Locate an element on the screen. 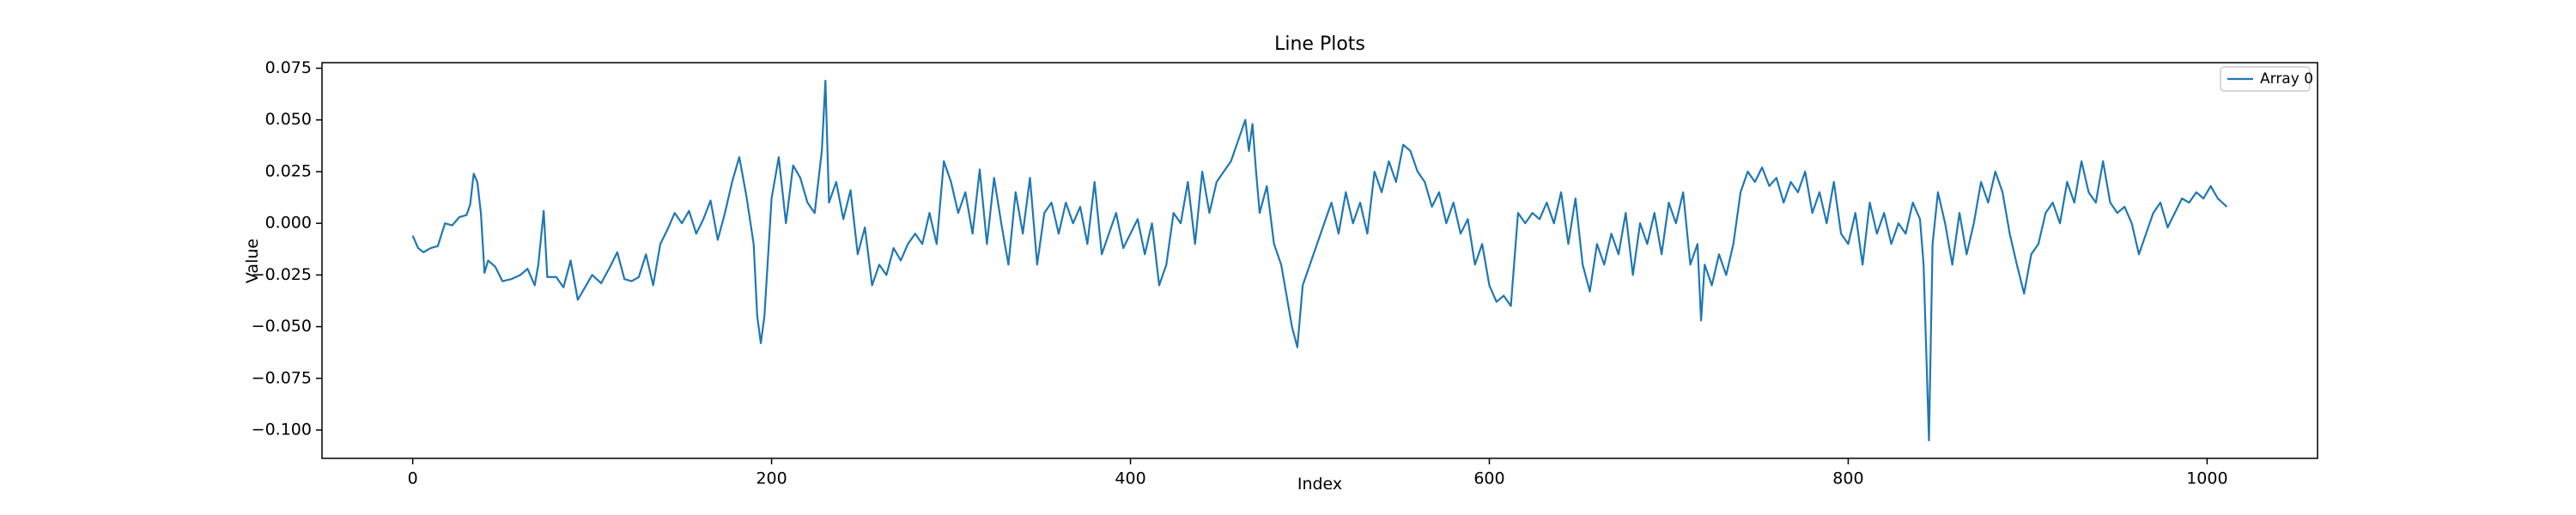 The image size is (2576, 515). y-tick-label: −0.025 is located at coordinates (282, 274).